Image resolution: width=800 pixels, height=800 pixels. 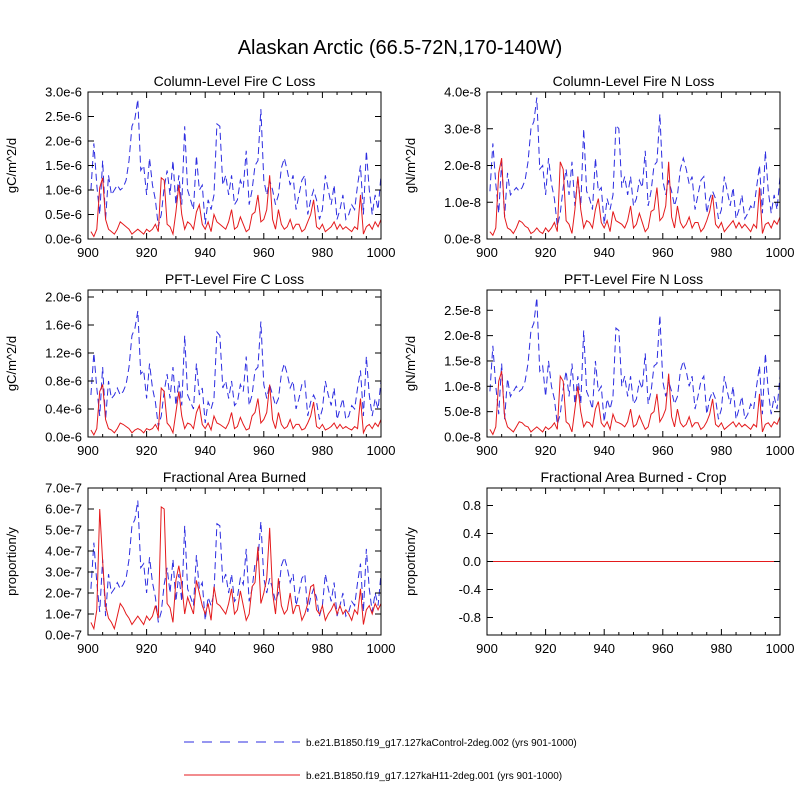 I want to click on panel-title: PFT-Level Fire N Loss, so click(x=633, y=279).